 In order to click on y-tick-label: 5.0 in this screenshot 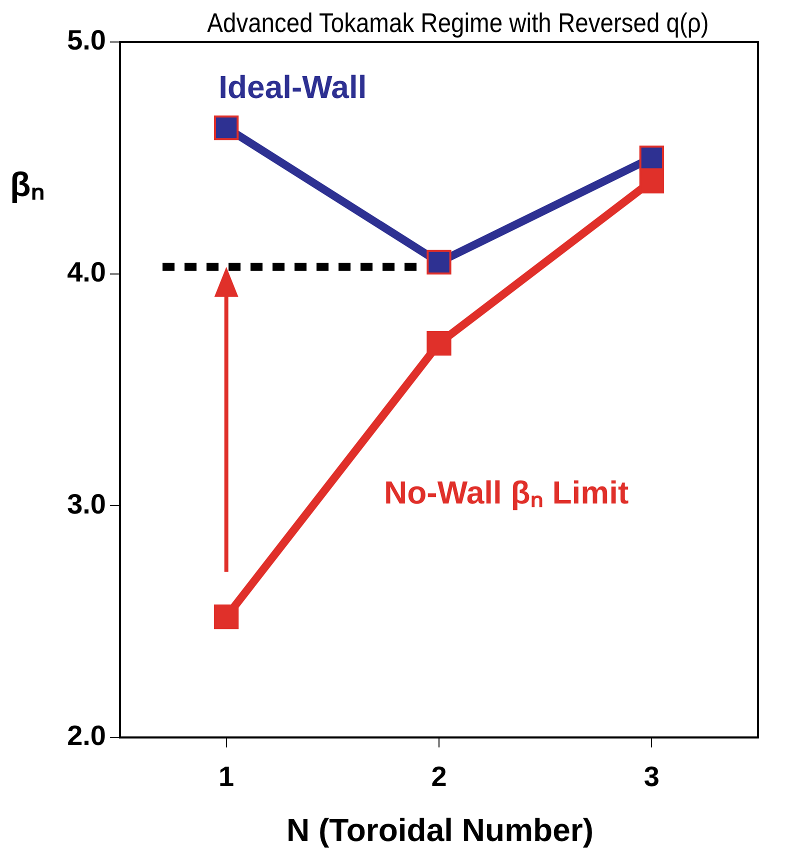, I will do `click(86, 40)`.